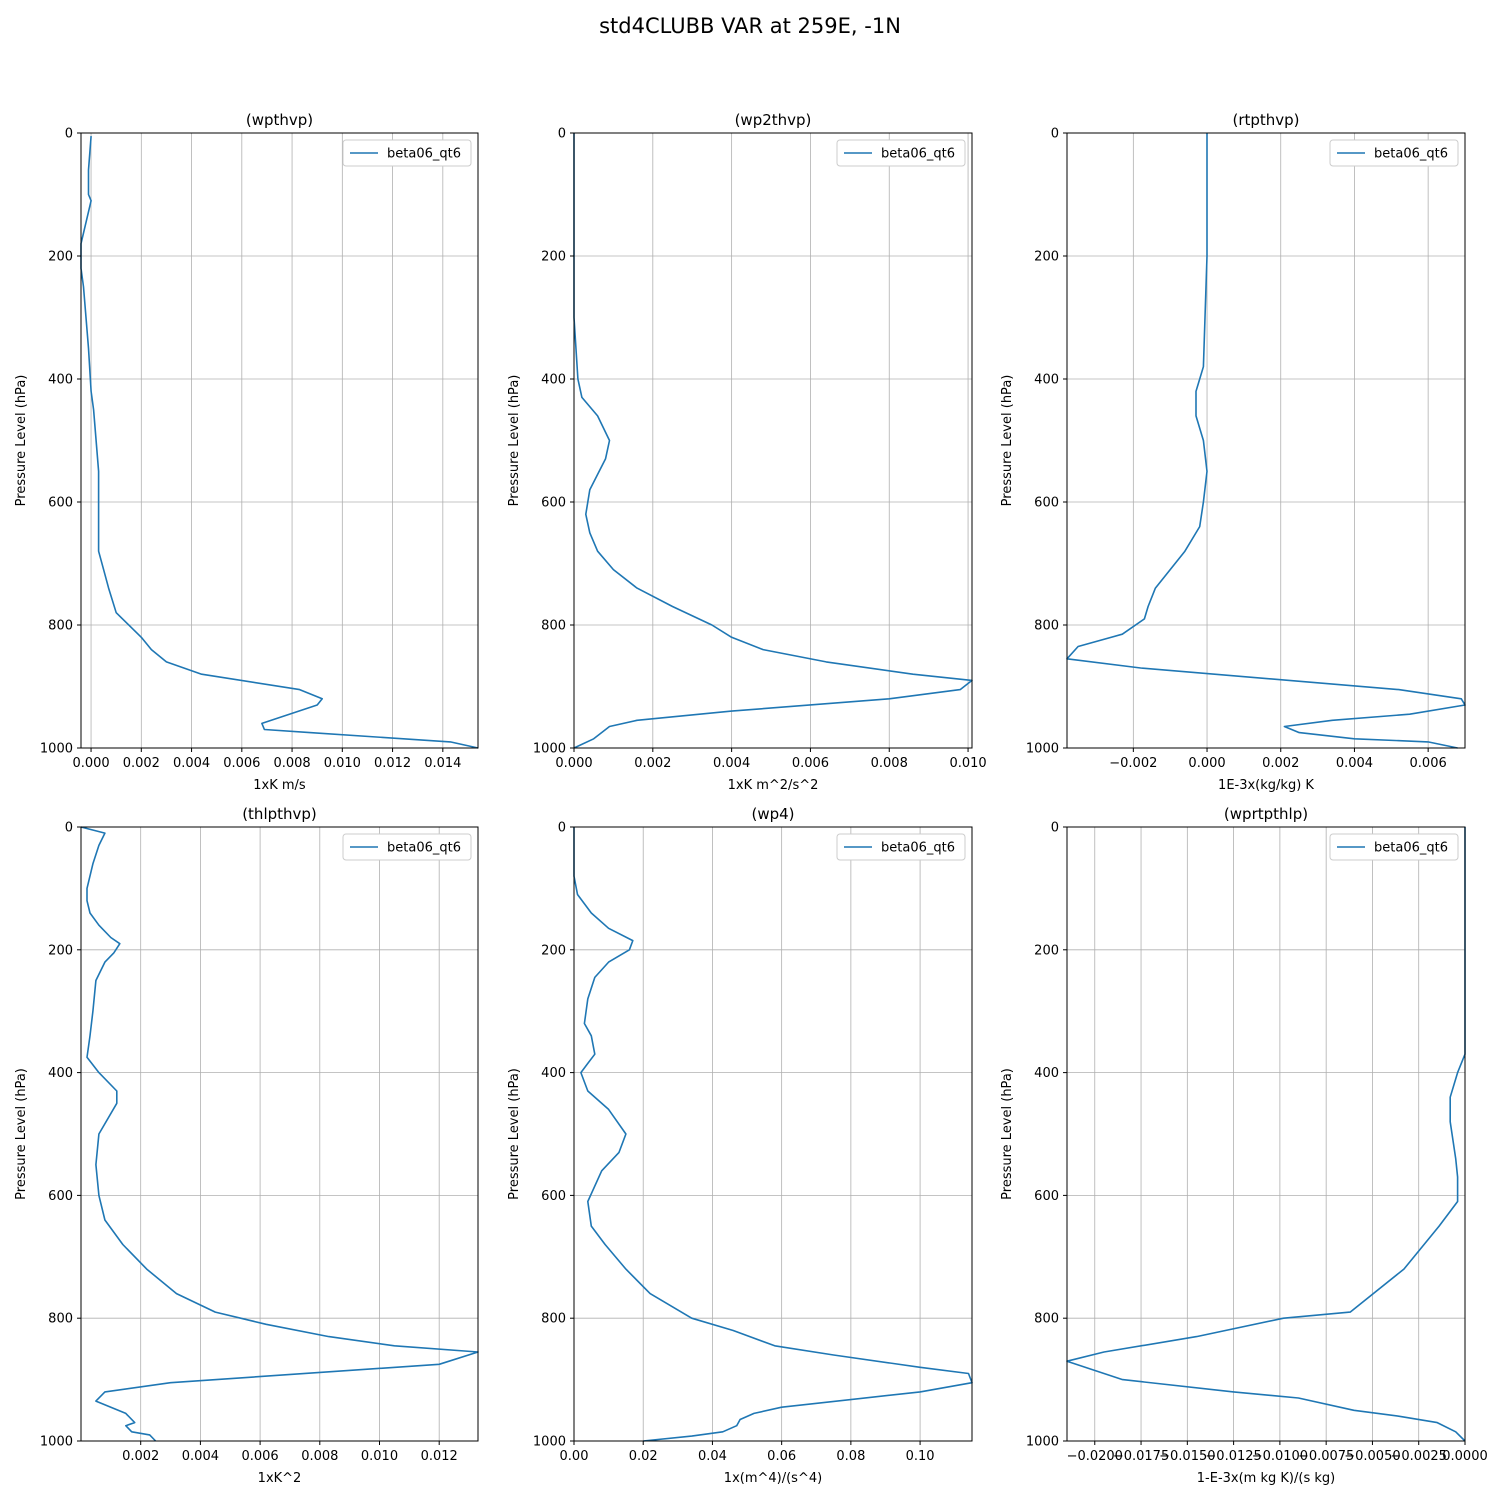  I want to click on x-tick-label: 0.04, so click(712, 1456).